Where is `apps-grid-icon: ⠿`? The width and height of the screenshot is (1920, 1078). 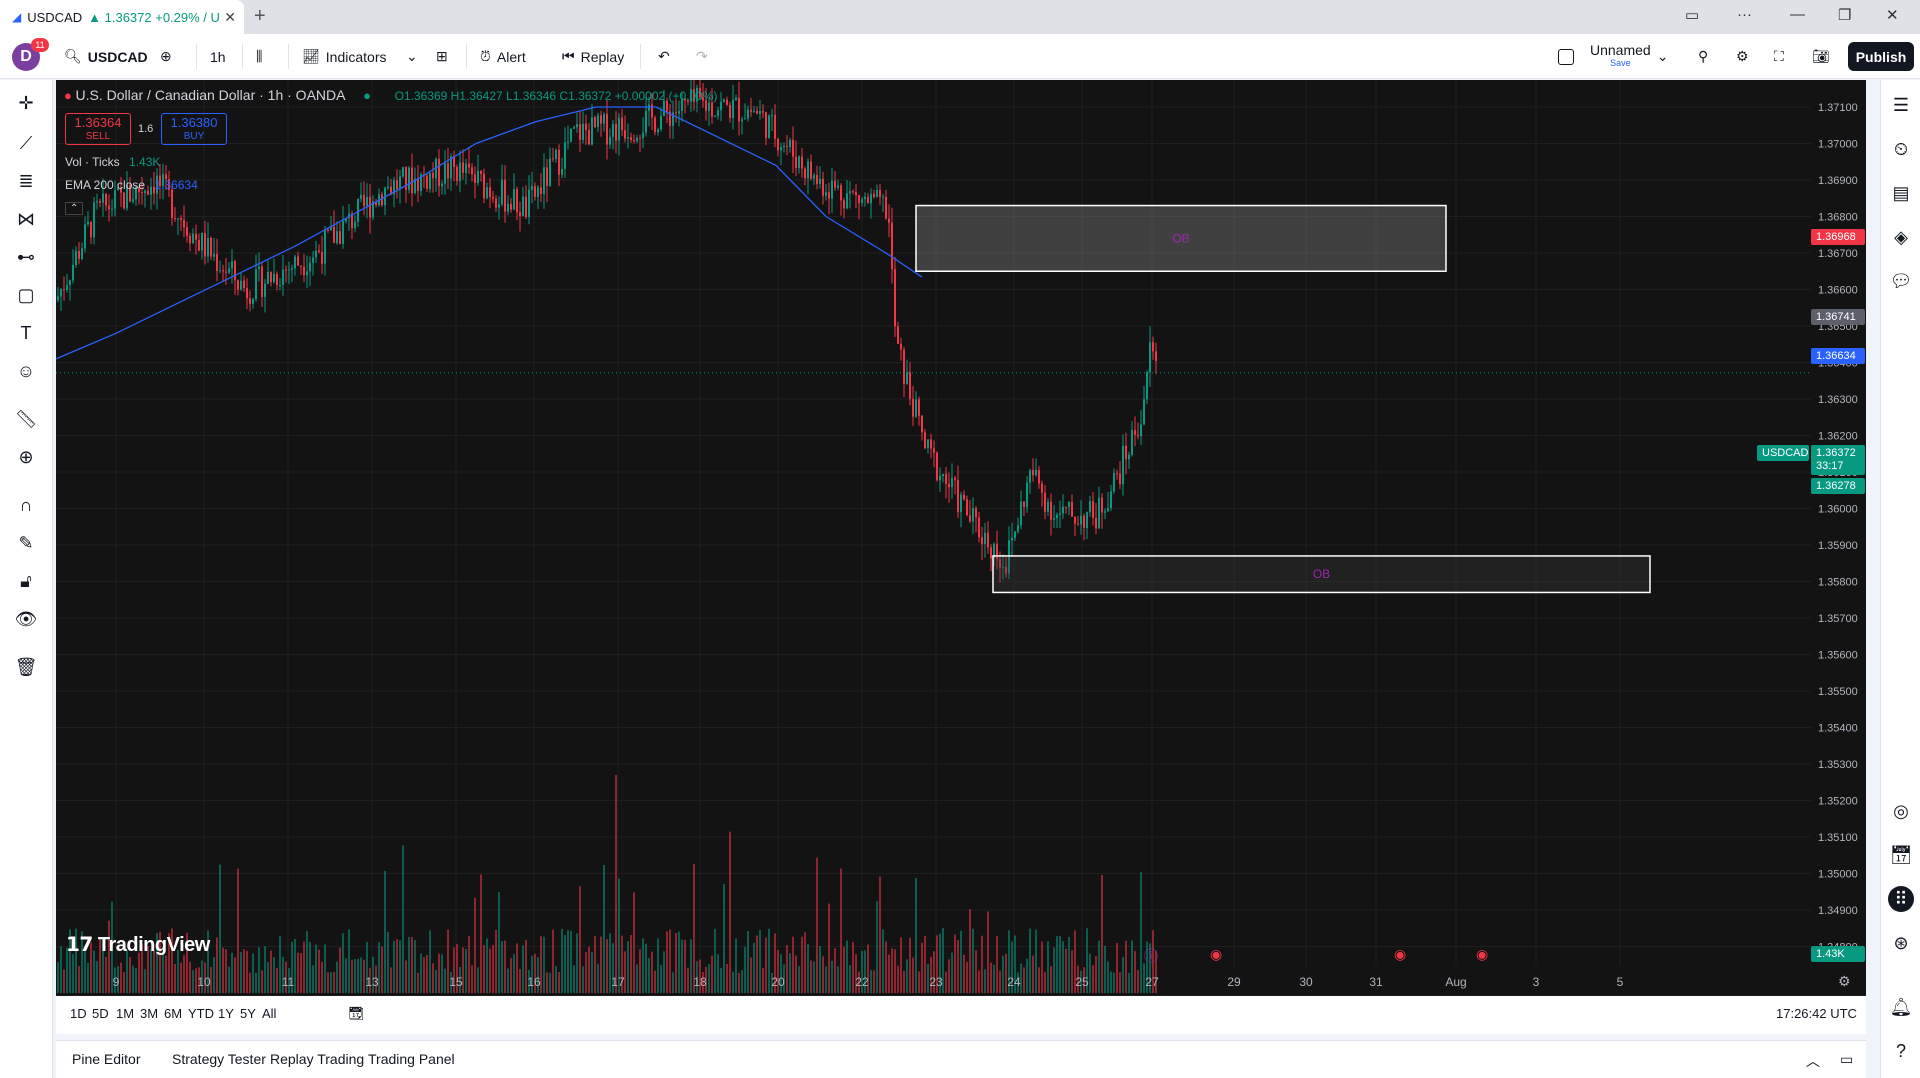
apps-grid-icon: ⠿ is located at coordinates (1901, 899).